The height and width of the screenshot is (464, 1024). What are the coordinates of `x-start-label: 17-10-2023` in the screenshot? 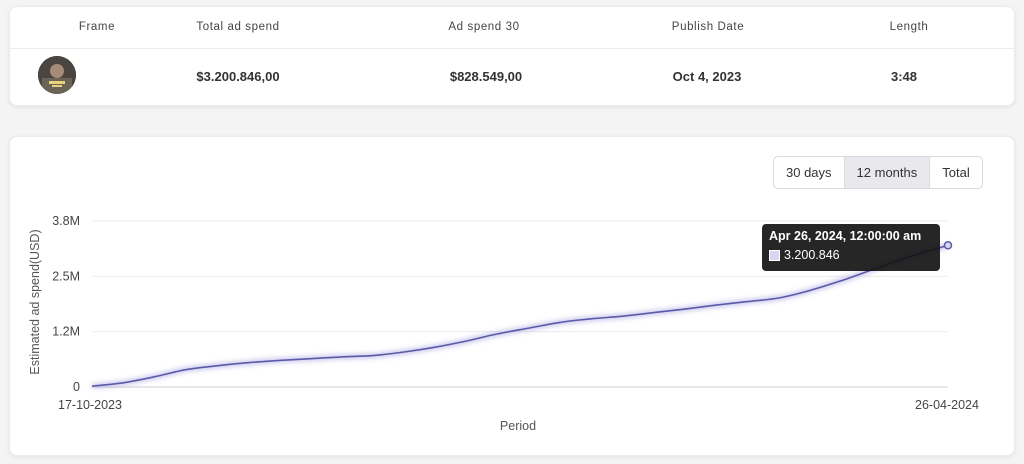 It's located at (90, 405).